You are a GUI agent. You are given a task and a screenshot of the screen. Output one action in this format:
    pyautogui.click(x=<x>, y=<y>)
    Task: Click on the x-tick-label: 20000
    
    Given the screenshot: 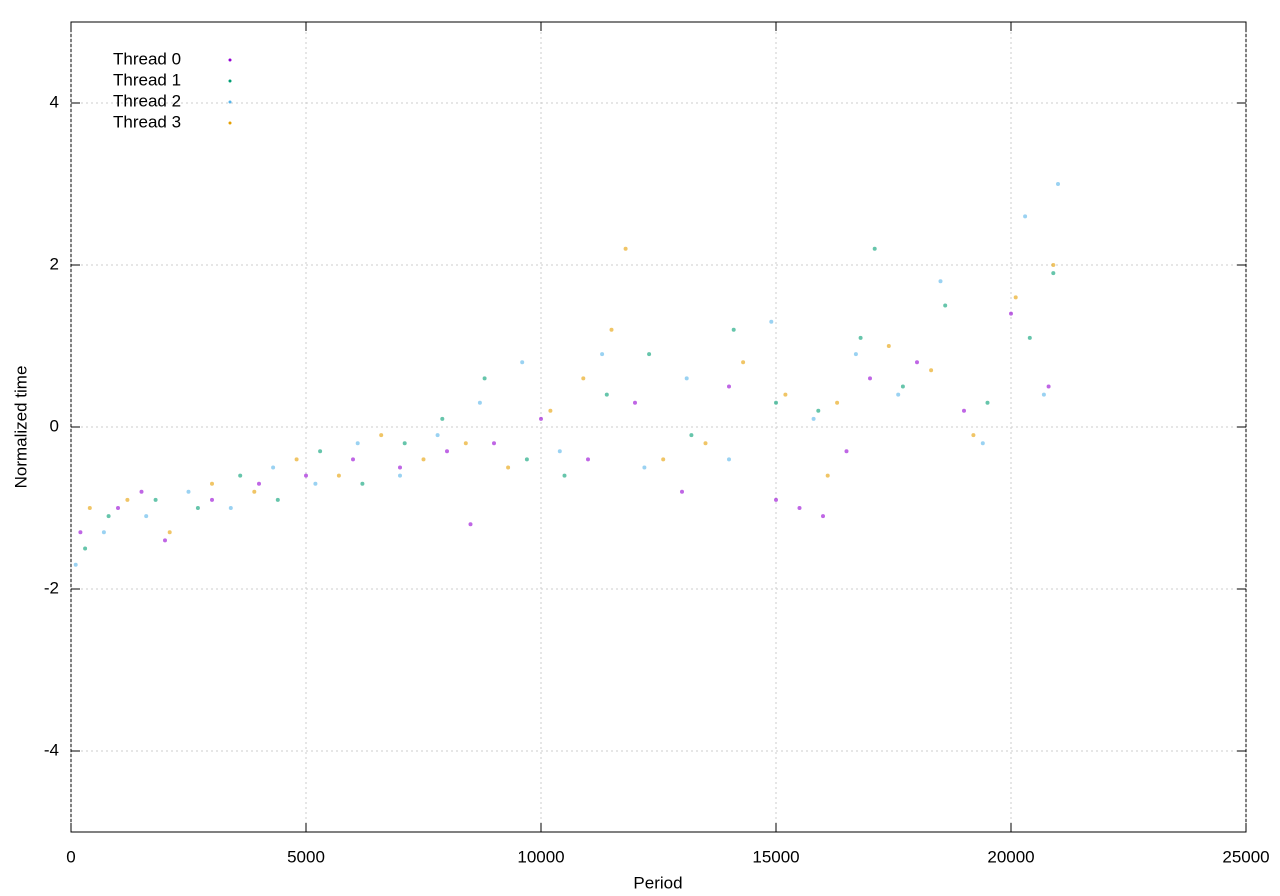 What is the action you would take?
    pyautogui.click(x=1010, y=856)
    